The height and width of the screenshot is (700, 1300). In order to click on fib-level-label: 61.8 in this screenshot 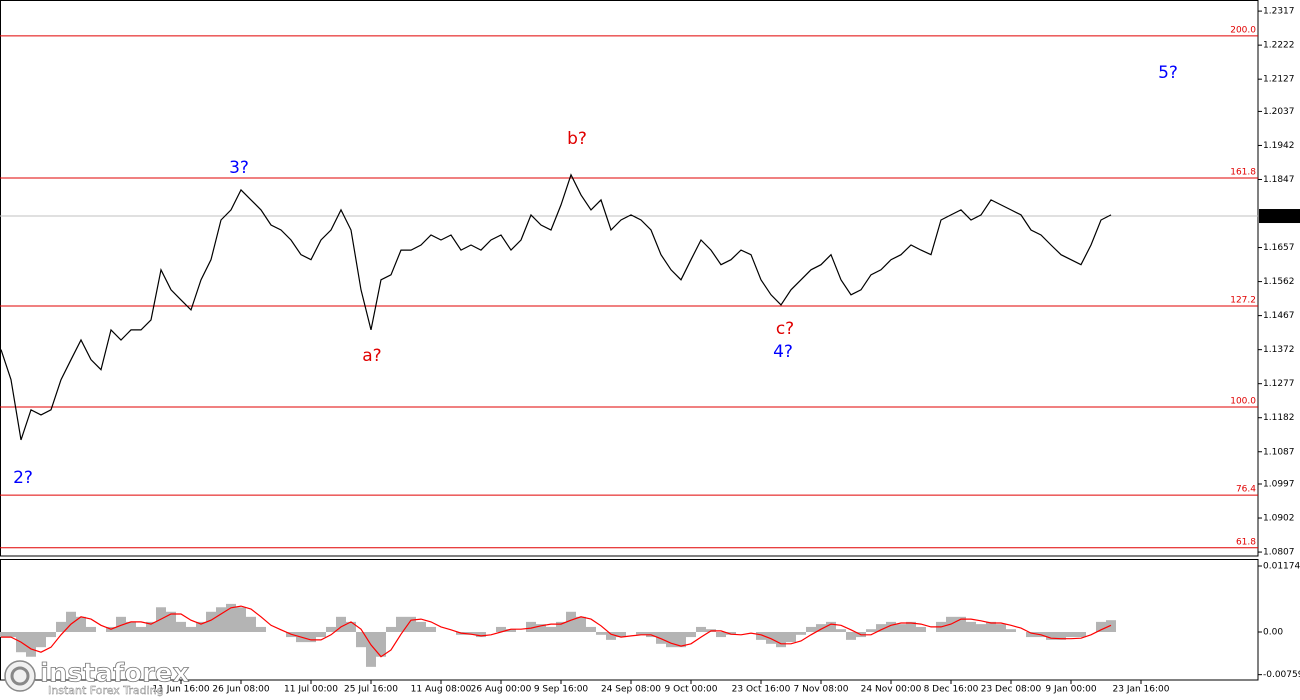, I will do `click(1246, 542)`.